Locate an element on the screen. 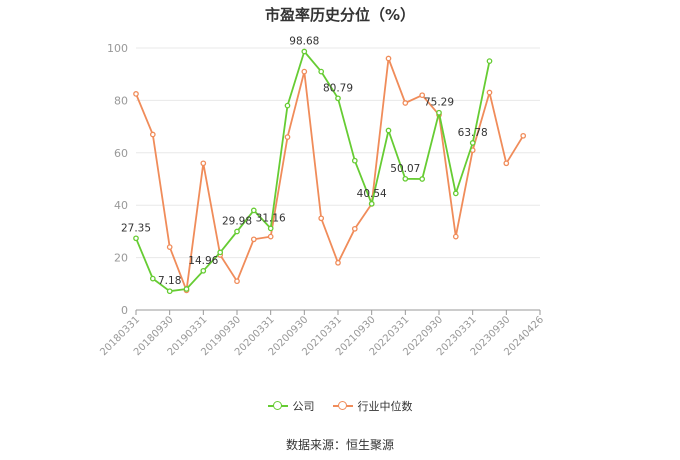 The height and width of the screenshot is (460, 680). data-label: 98.68 is located at coordinates (304, 42).